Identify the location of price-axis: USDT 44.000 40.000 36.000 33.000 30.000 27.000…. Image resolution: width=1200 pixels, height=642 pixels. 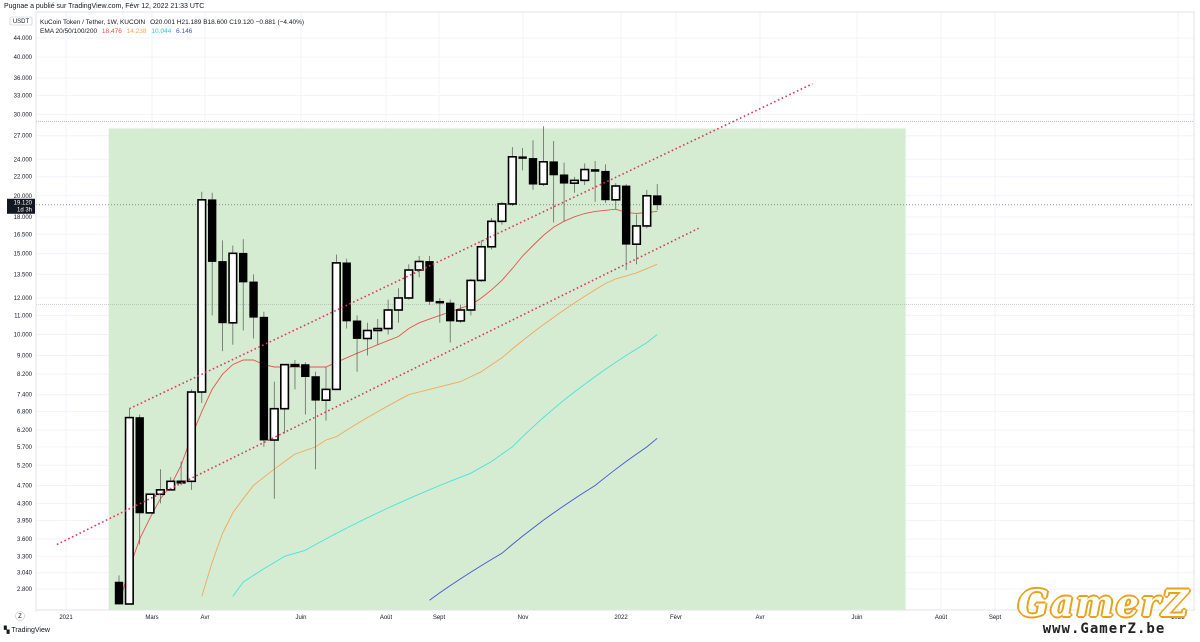
(18, 312).